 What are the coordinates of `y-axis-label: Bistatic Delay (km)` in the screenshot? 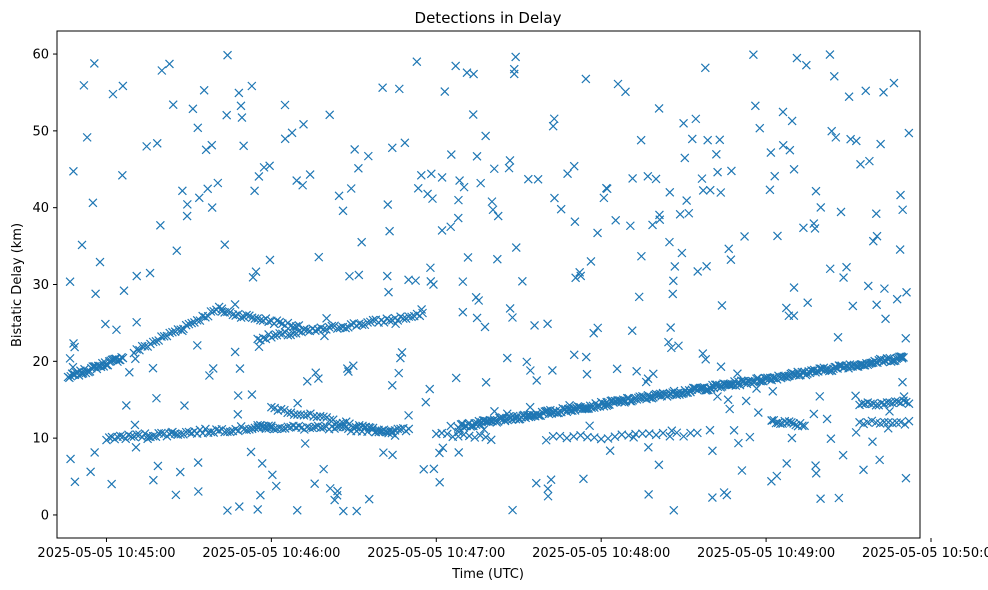 It's located at (17, 285).